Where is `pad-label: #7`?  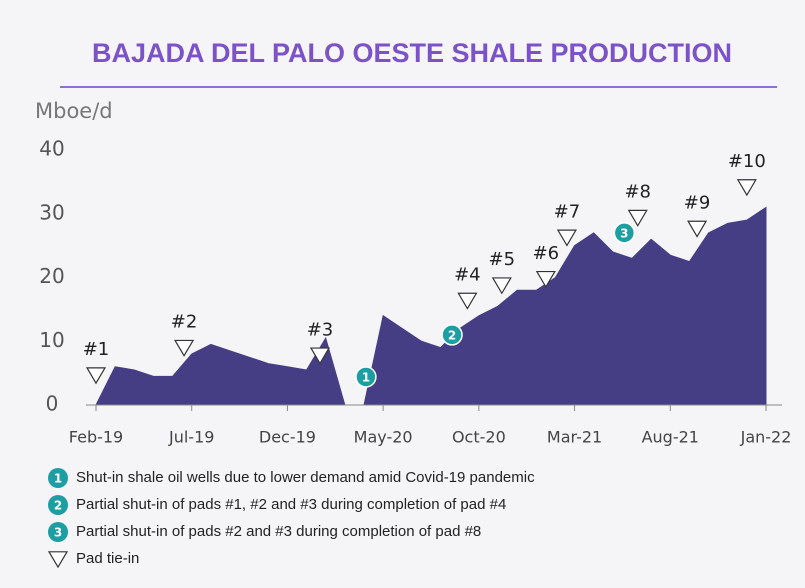 pad-label: #7 is located at coordinates (567, 211).